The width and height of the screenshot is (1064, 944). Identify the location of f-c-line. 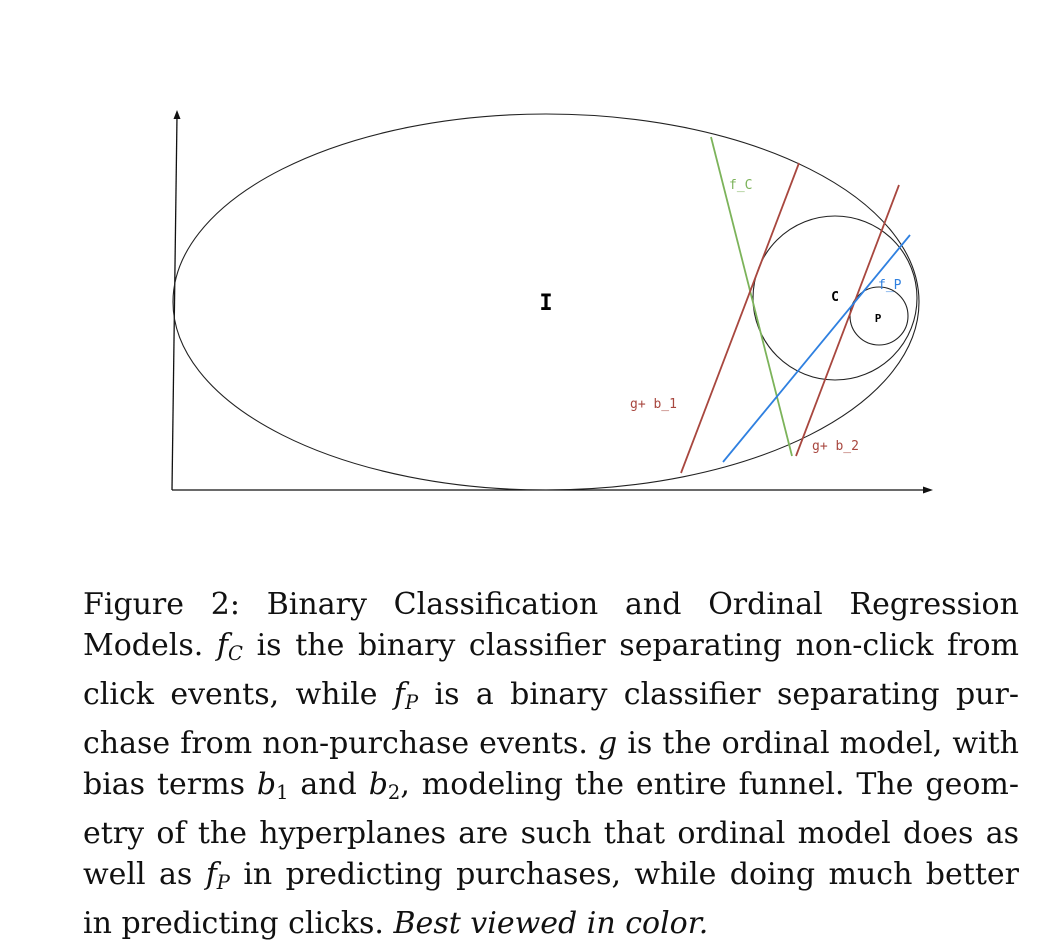
(751, 296).